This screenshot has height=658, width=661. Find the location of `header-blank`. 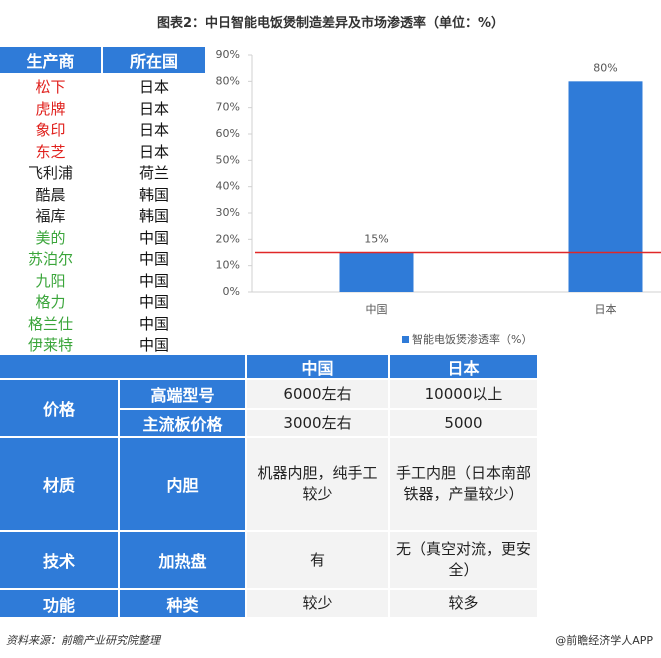

header-blank is located at coordinates (122, 366).